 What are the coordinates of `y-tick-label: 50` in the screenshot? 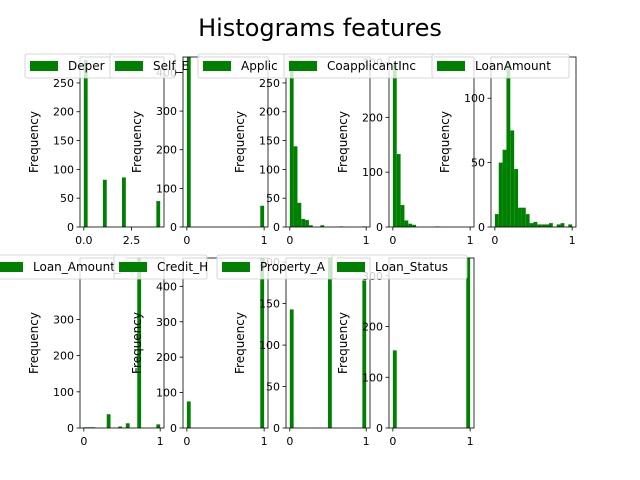 It's located at (67, 198).